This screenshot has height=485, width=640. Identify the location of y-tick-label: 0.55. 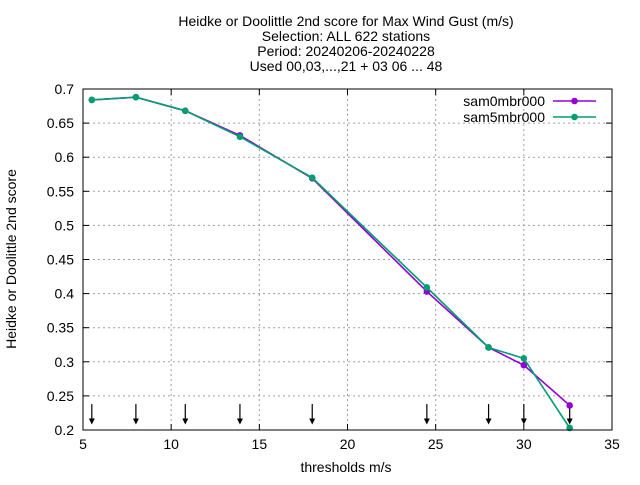
(60, 191).